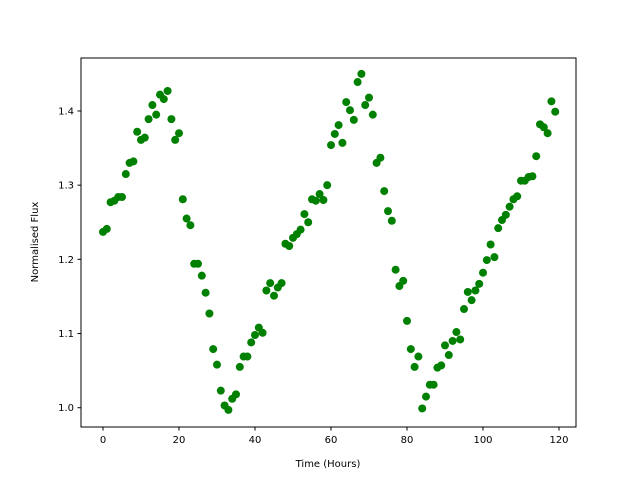 The height and width of the screenshot is (480, 640). I want to click on y-tick-label: 1.3, so click(66, 186).